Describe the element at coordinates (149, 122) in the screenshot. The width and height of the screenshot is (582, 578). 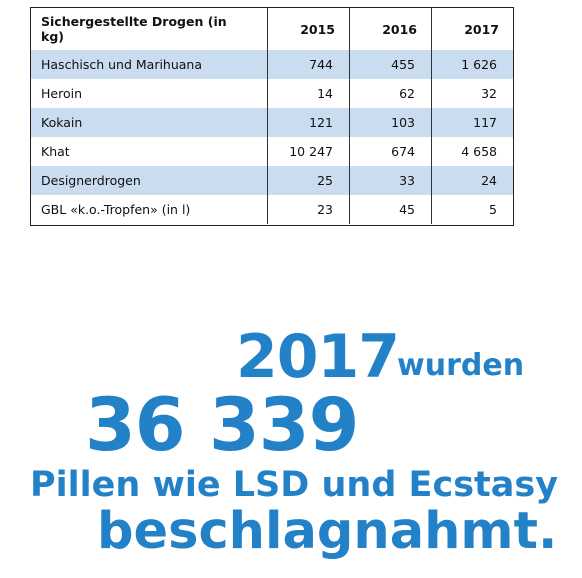
I see `drug-name: Kokain` at that location.